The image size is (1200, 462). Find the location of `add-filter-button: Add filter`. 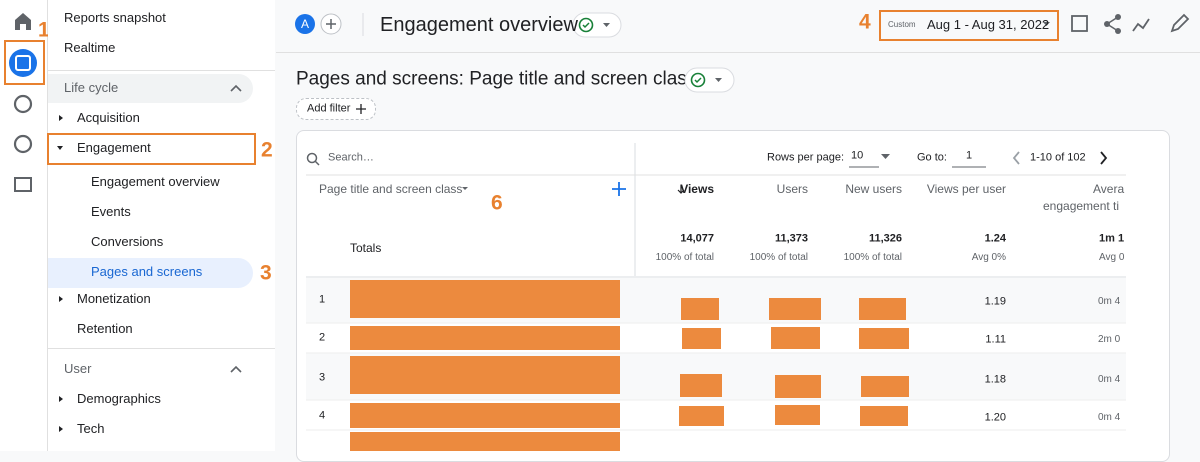

add-filter-button: Add filter is located at coordinates (336, 109).